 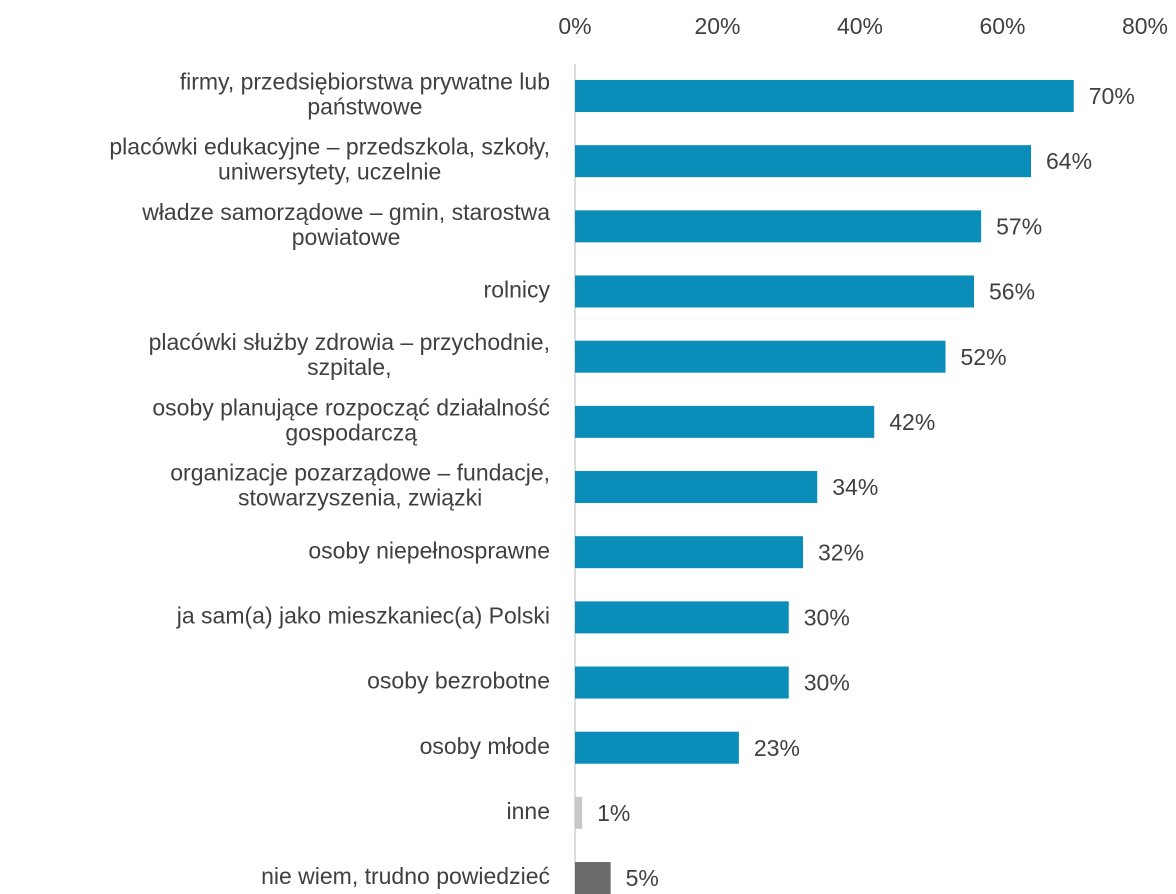 What do you see at coordinates (429, 550) in the screenshot?
I see `category-label: osoby niepełnosprawne` at bounding box center [429, 550].